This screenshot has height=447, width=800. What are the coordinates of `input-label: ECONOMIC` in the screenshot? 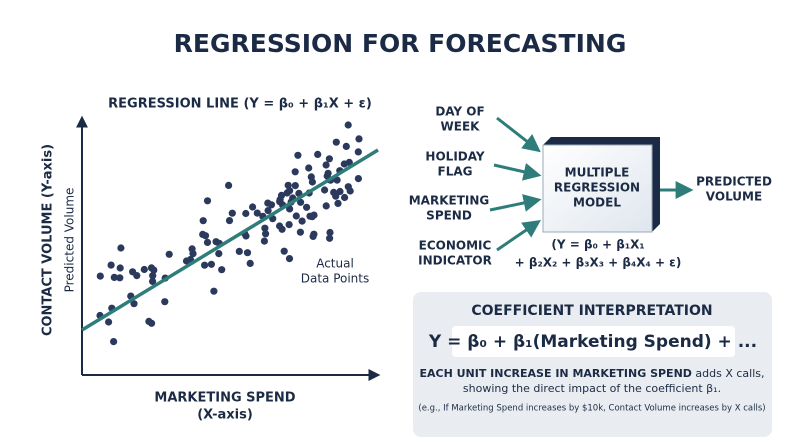 It's located at (455, 246).